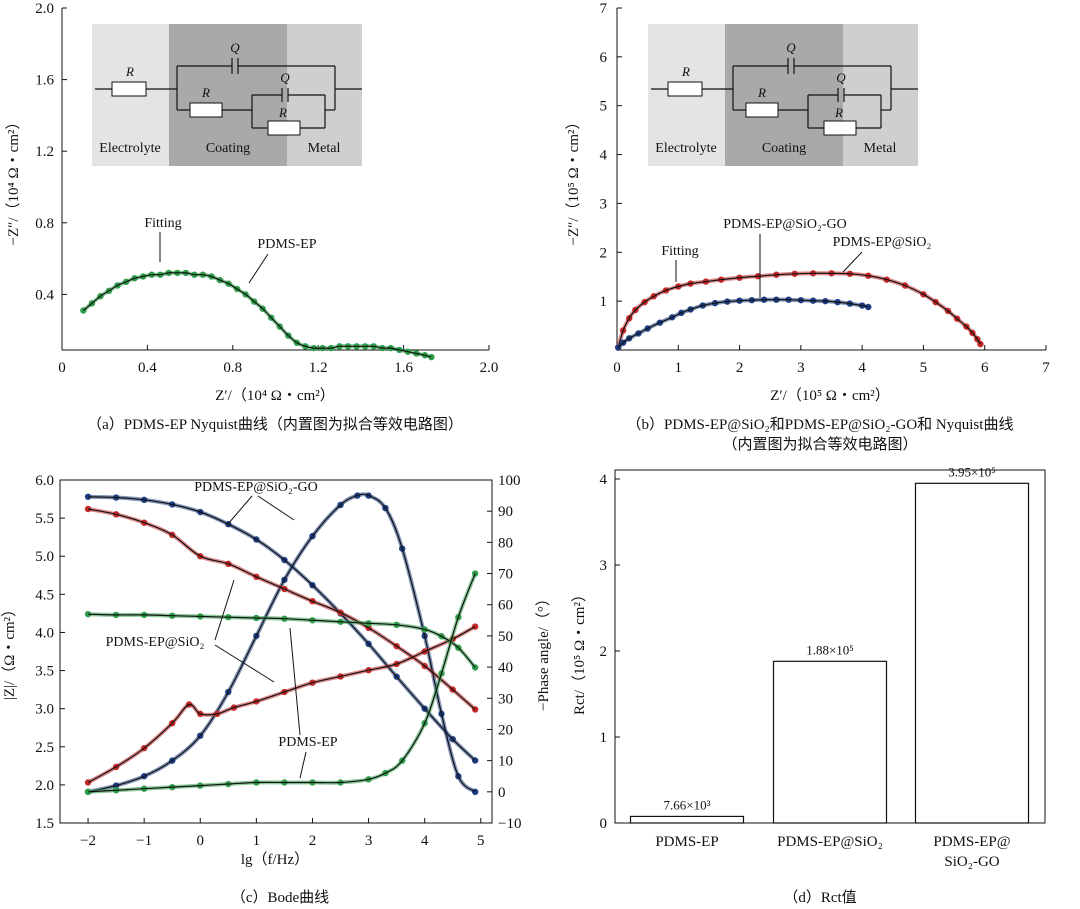 Image resolution: width=1080 pixels, height=909 pixels. Describe the element at coordinates (44, 557) in the screenshot. I see `panel-c-ytick-label-7: 5.0` at that location.